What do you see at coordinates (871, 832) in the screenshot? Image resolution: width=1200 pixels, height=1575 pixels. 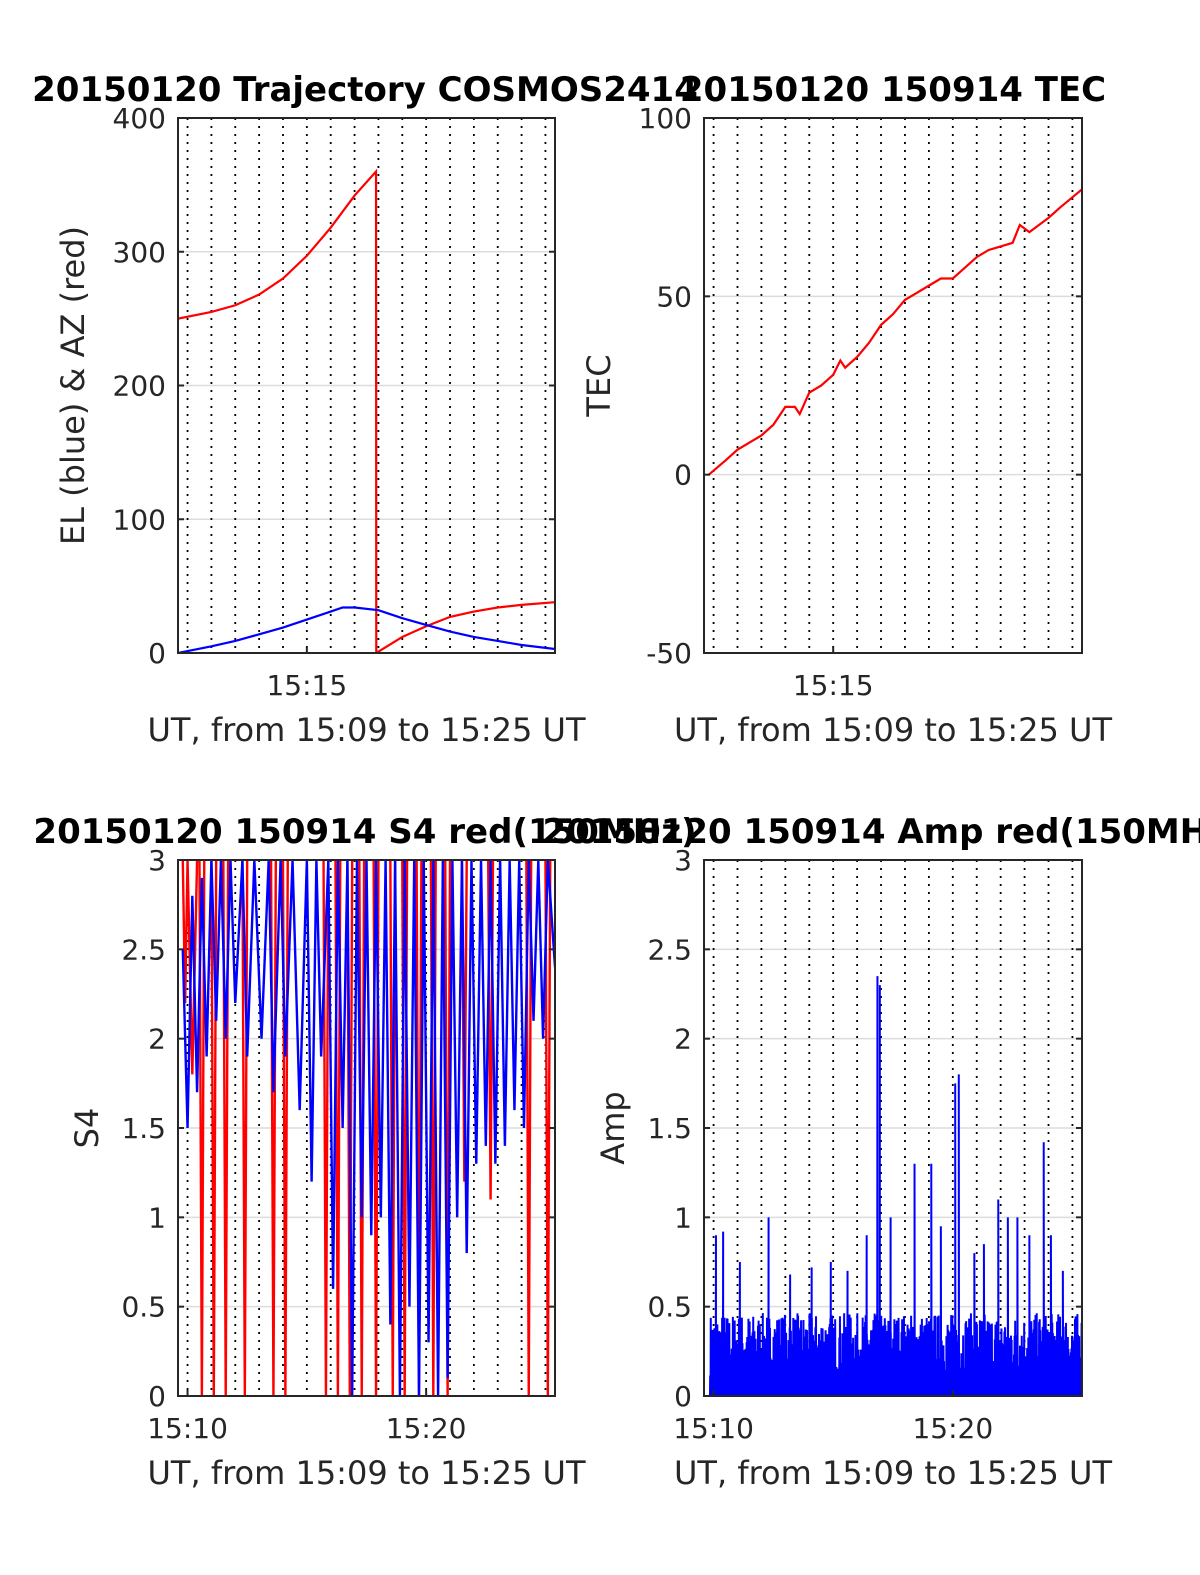 I see `chart-title: 20150120 150914 Amp red(150MHz)` at bounding box center [871, 832].